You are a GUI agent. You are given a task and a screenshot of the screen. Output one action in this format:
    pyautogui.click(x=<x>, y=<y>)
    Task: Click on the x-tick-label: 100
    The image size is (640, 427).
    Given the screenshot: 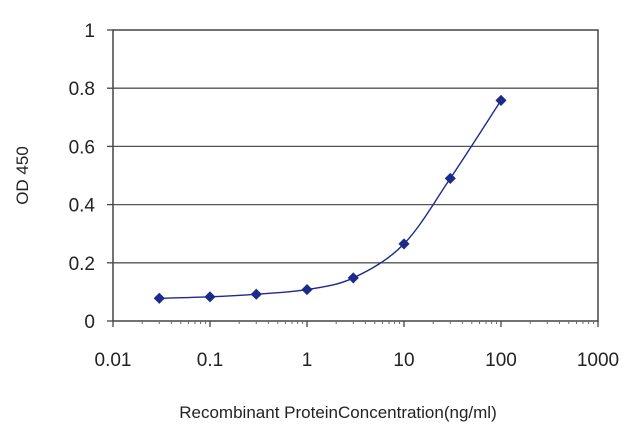 What is the action you would take?
    pyautogui.click(x=501, y=360)
    